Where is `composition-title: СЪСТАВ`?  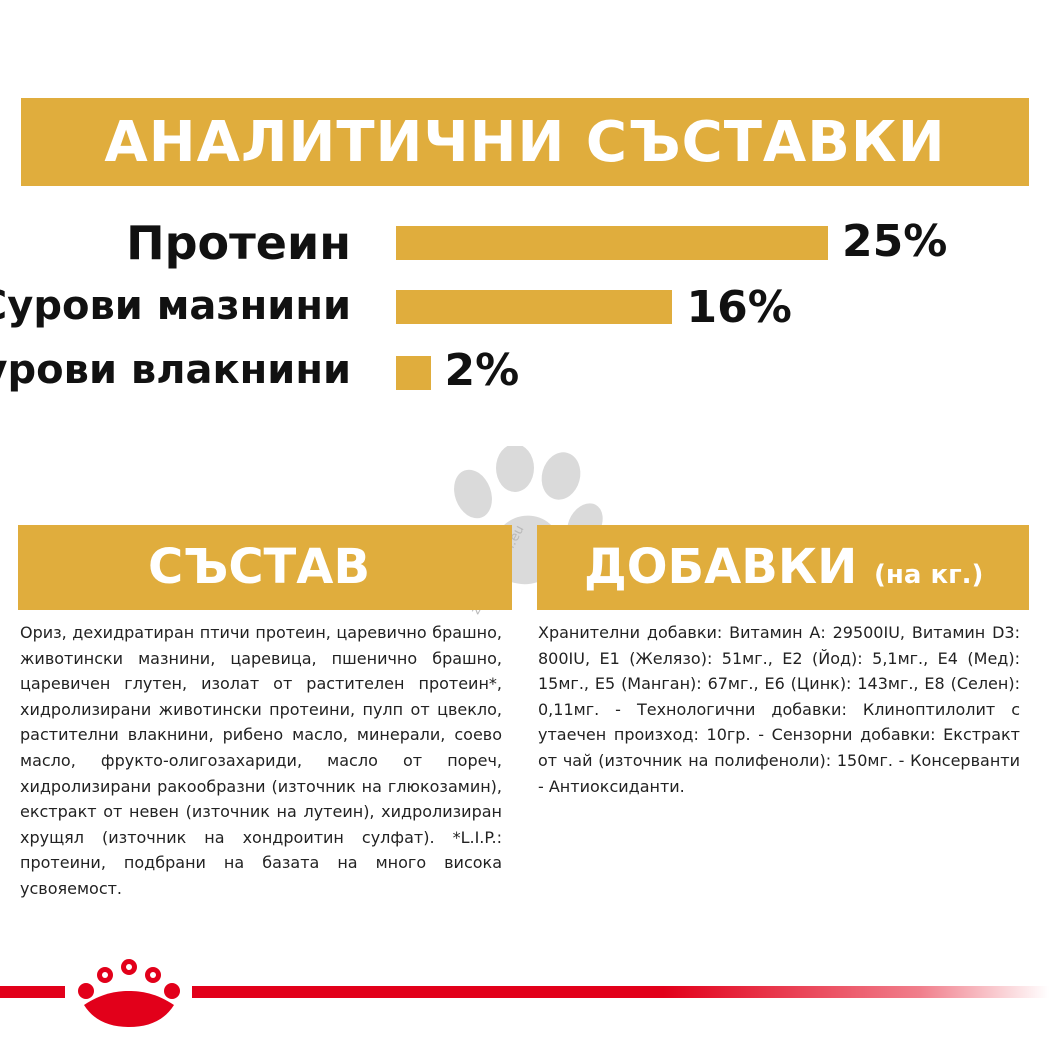 composition-title: СЪСТАВ is located at coordinates (259, 567).